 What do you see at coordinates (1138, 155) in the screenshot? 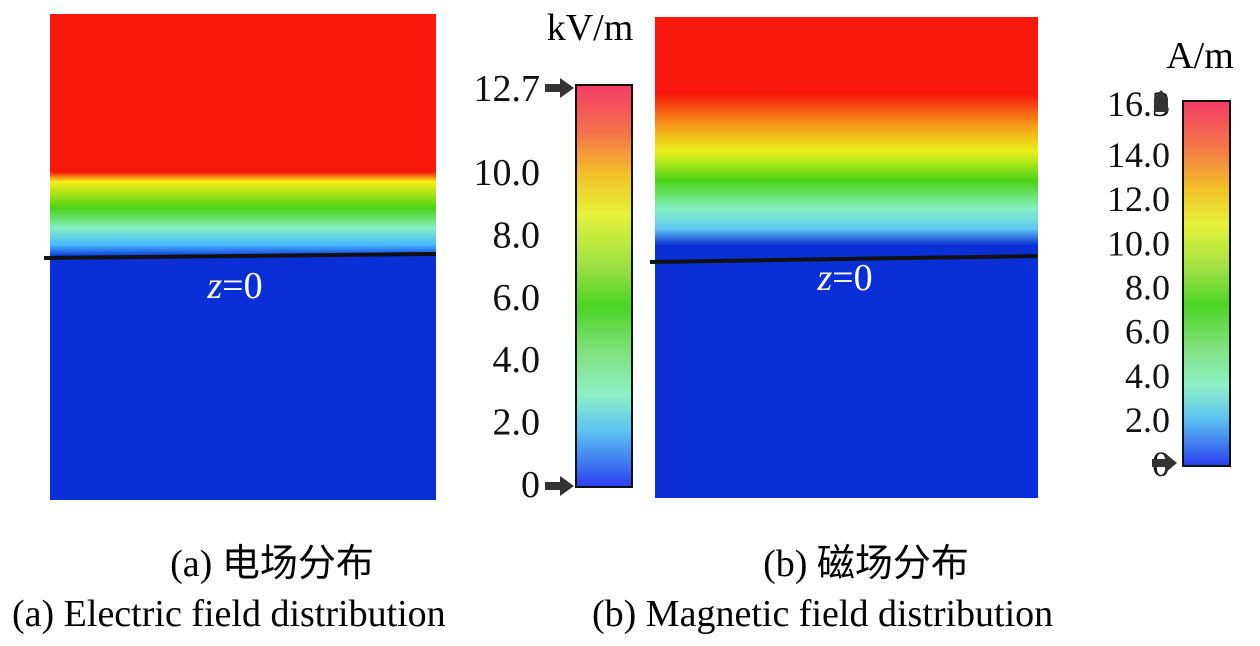
I see `colorbar-tick-label: 14.0` at bounding box center [1138, 155].